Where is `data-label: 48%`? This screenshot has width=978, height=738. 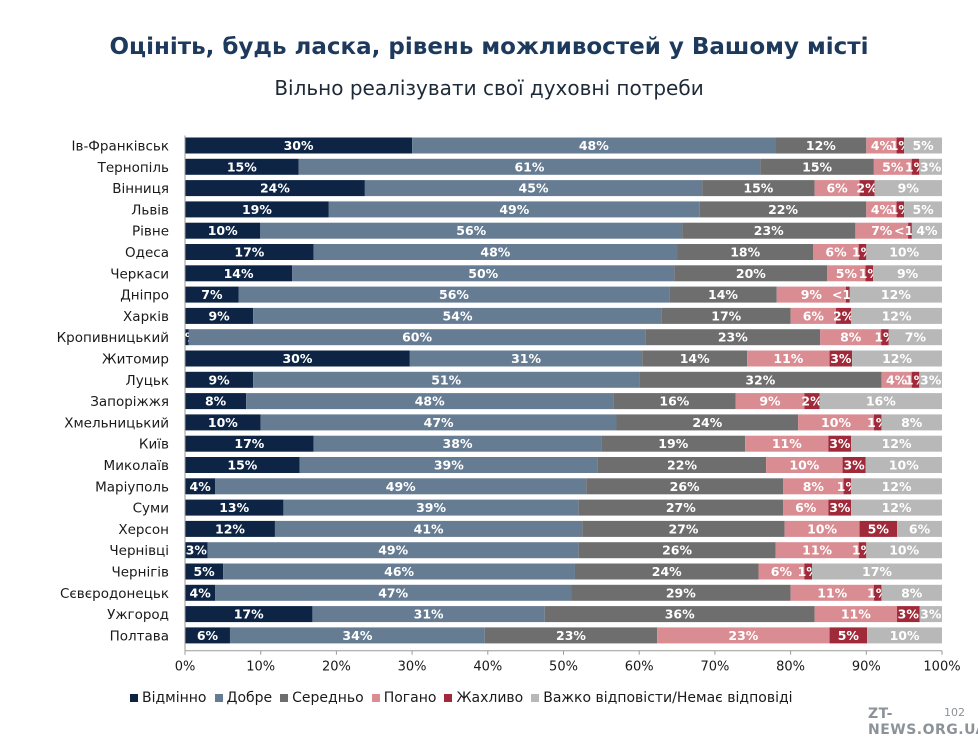
data-label: 48% is located at coordinates (495, 252).